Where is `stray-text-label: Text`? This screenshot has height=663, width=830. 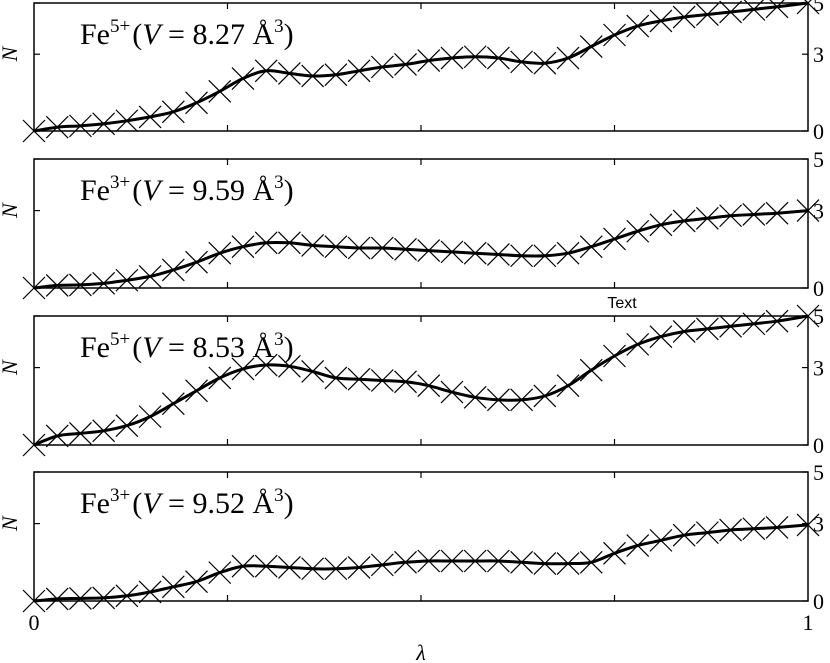 stray-text-label: Text is located at coordinates (622, 303).